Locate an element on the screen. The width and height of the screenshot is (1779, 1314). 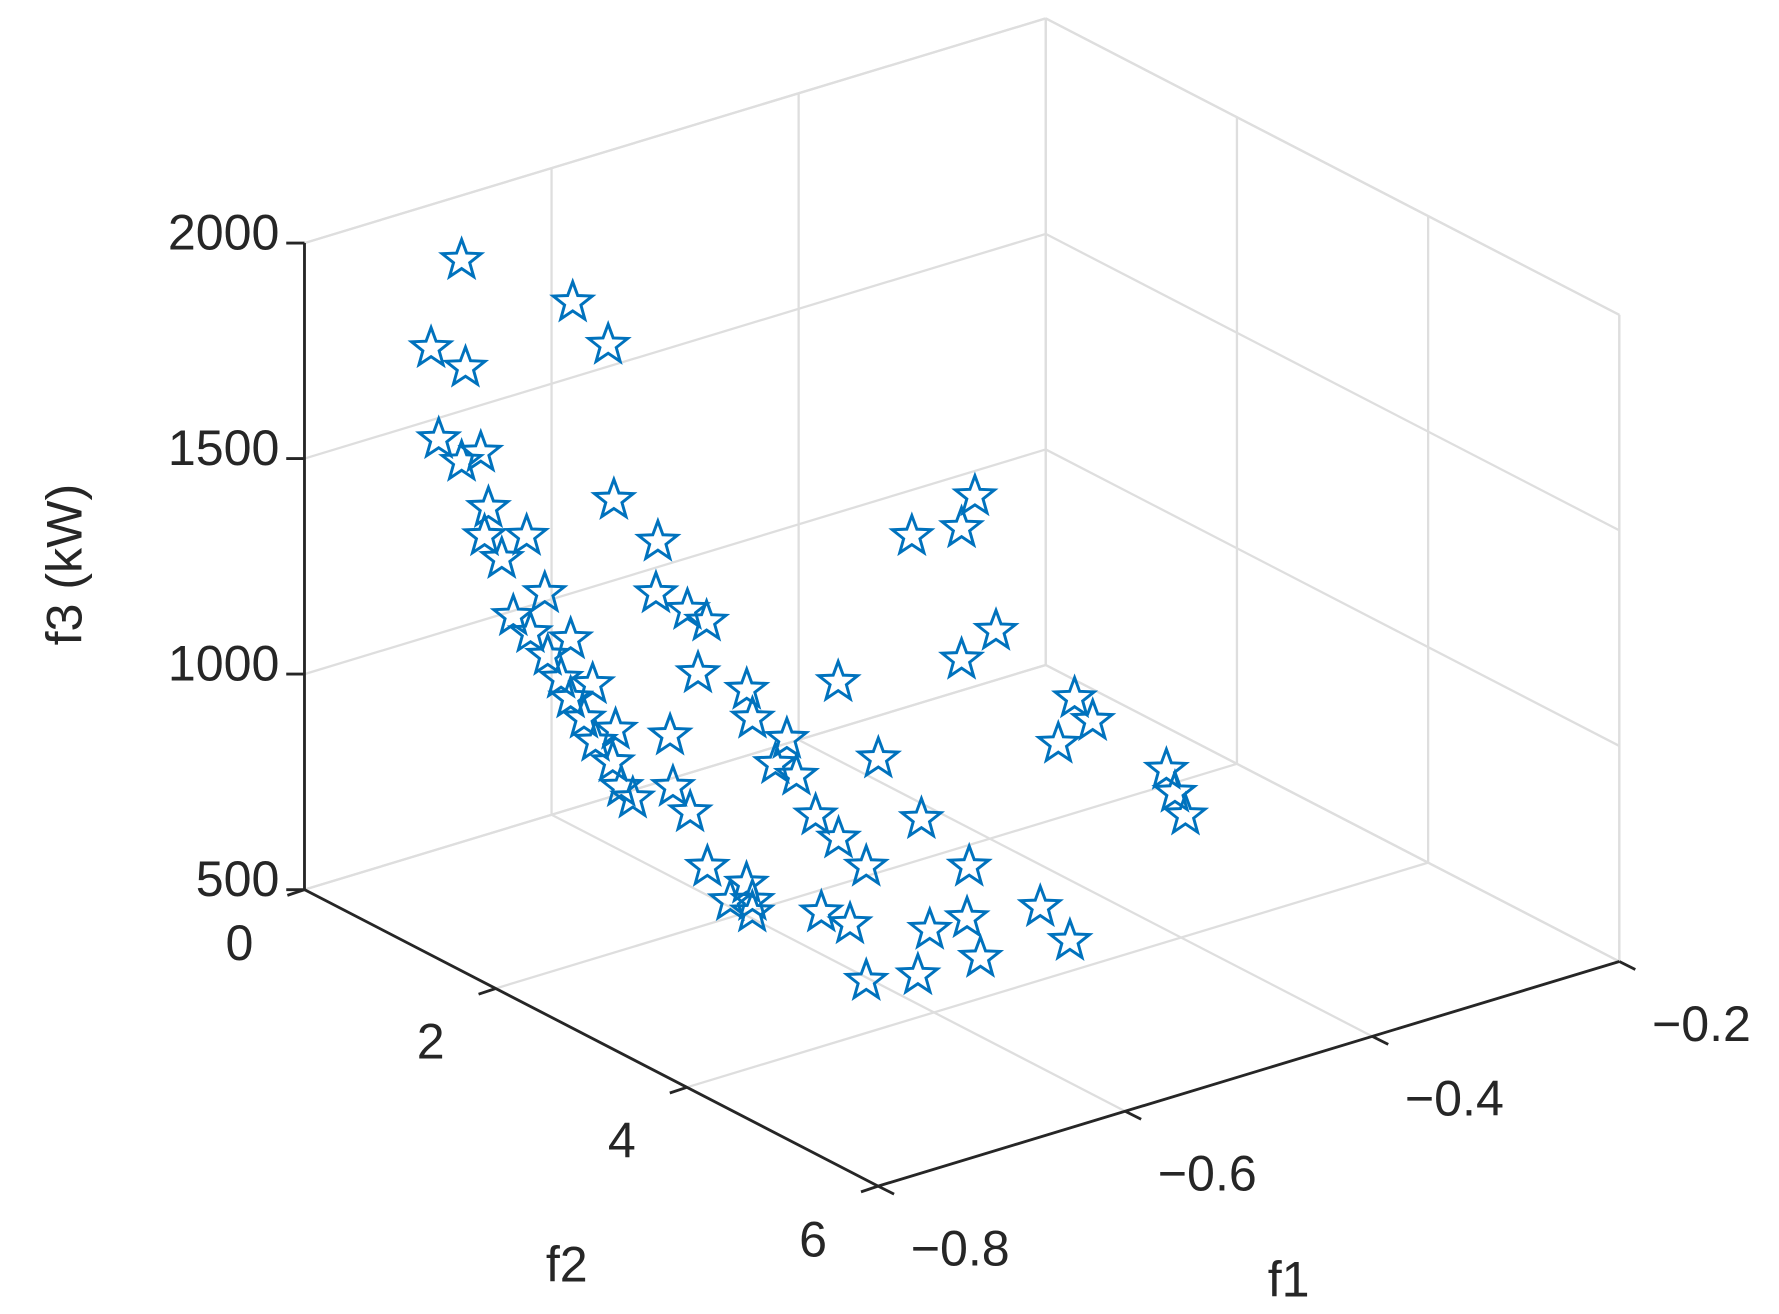
y-tick-label: 4 is located at coordinates (622, 1141).